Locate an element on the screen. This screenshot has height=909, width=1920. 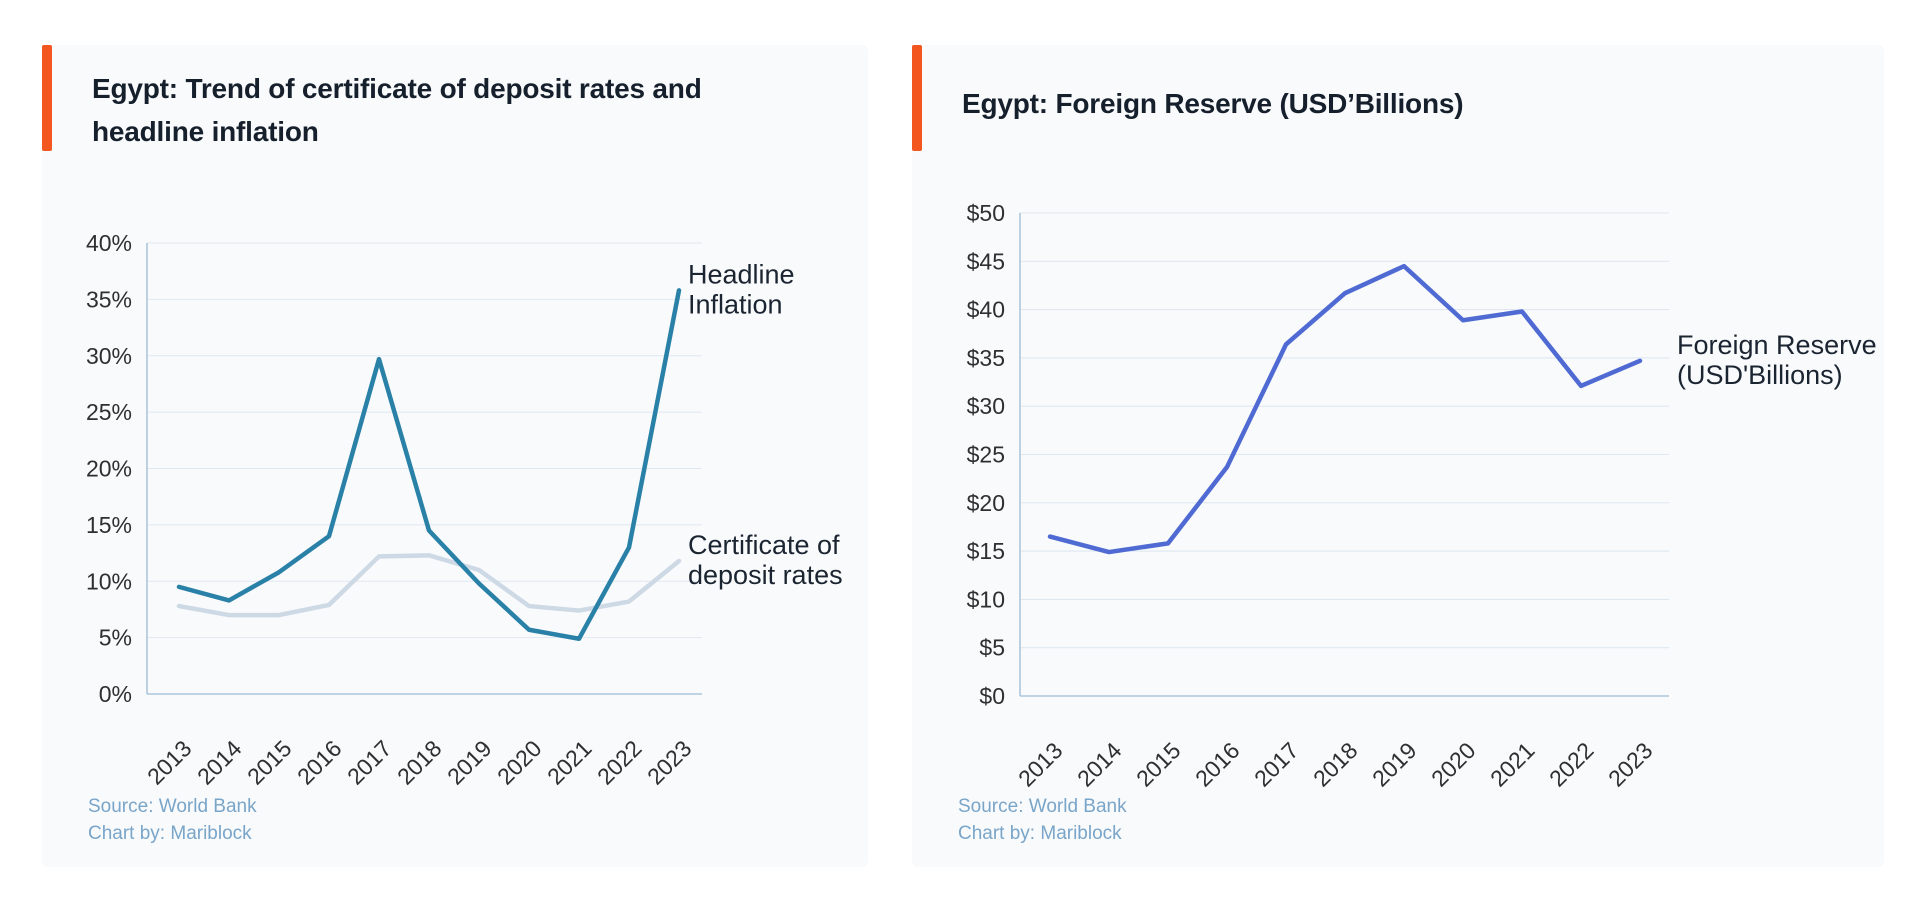
chart-title-line: Egypt: Foreign Reserve (USD’Billions) is located at coordinates (1213, 103).